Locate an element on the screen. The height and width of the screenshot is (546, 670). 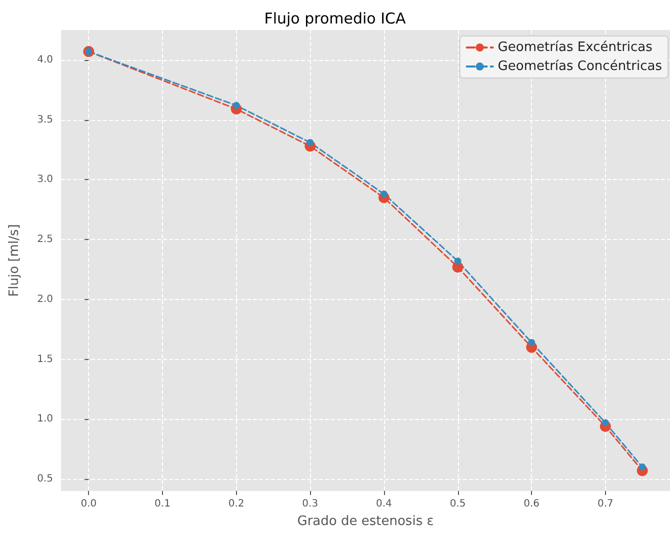
x-tick-label: 0.5 is located at coordinates (458, 504).